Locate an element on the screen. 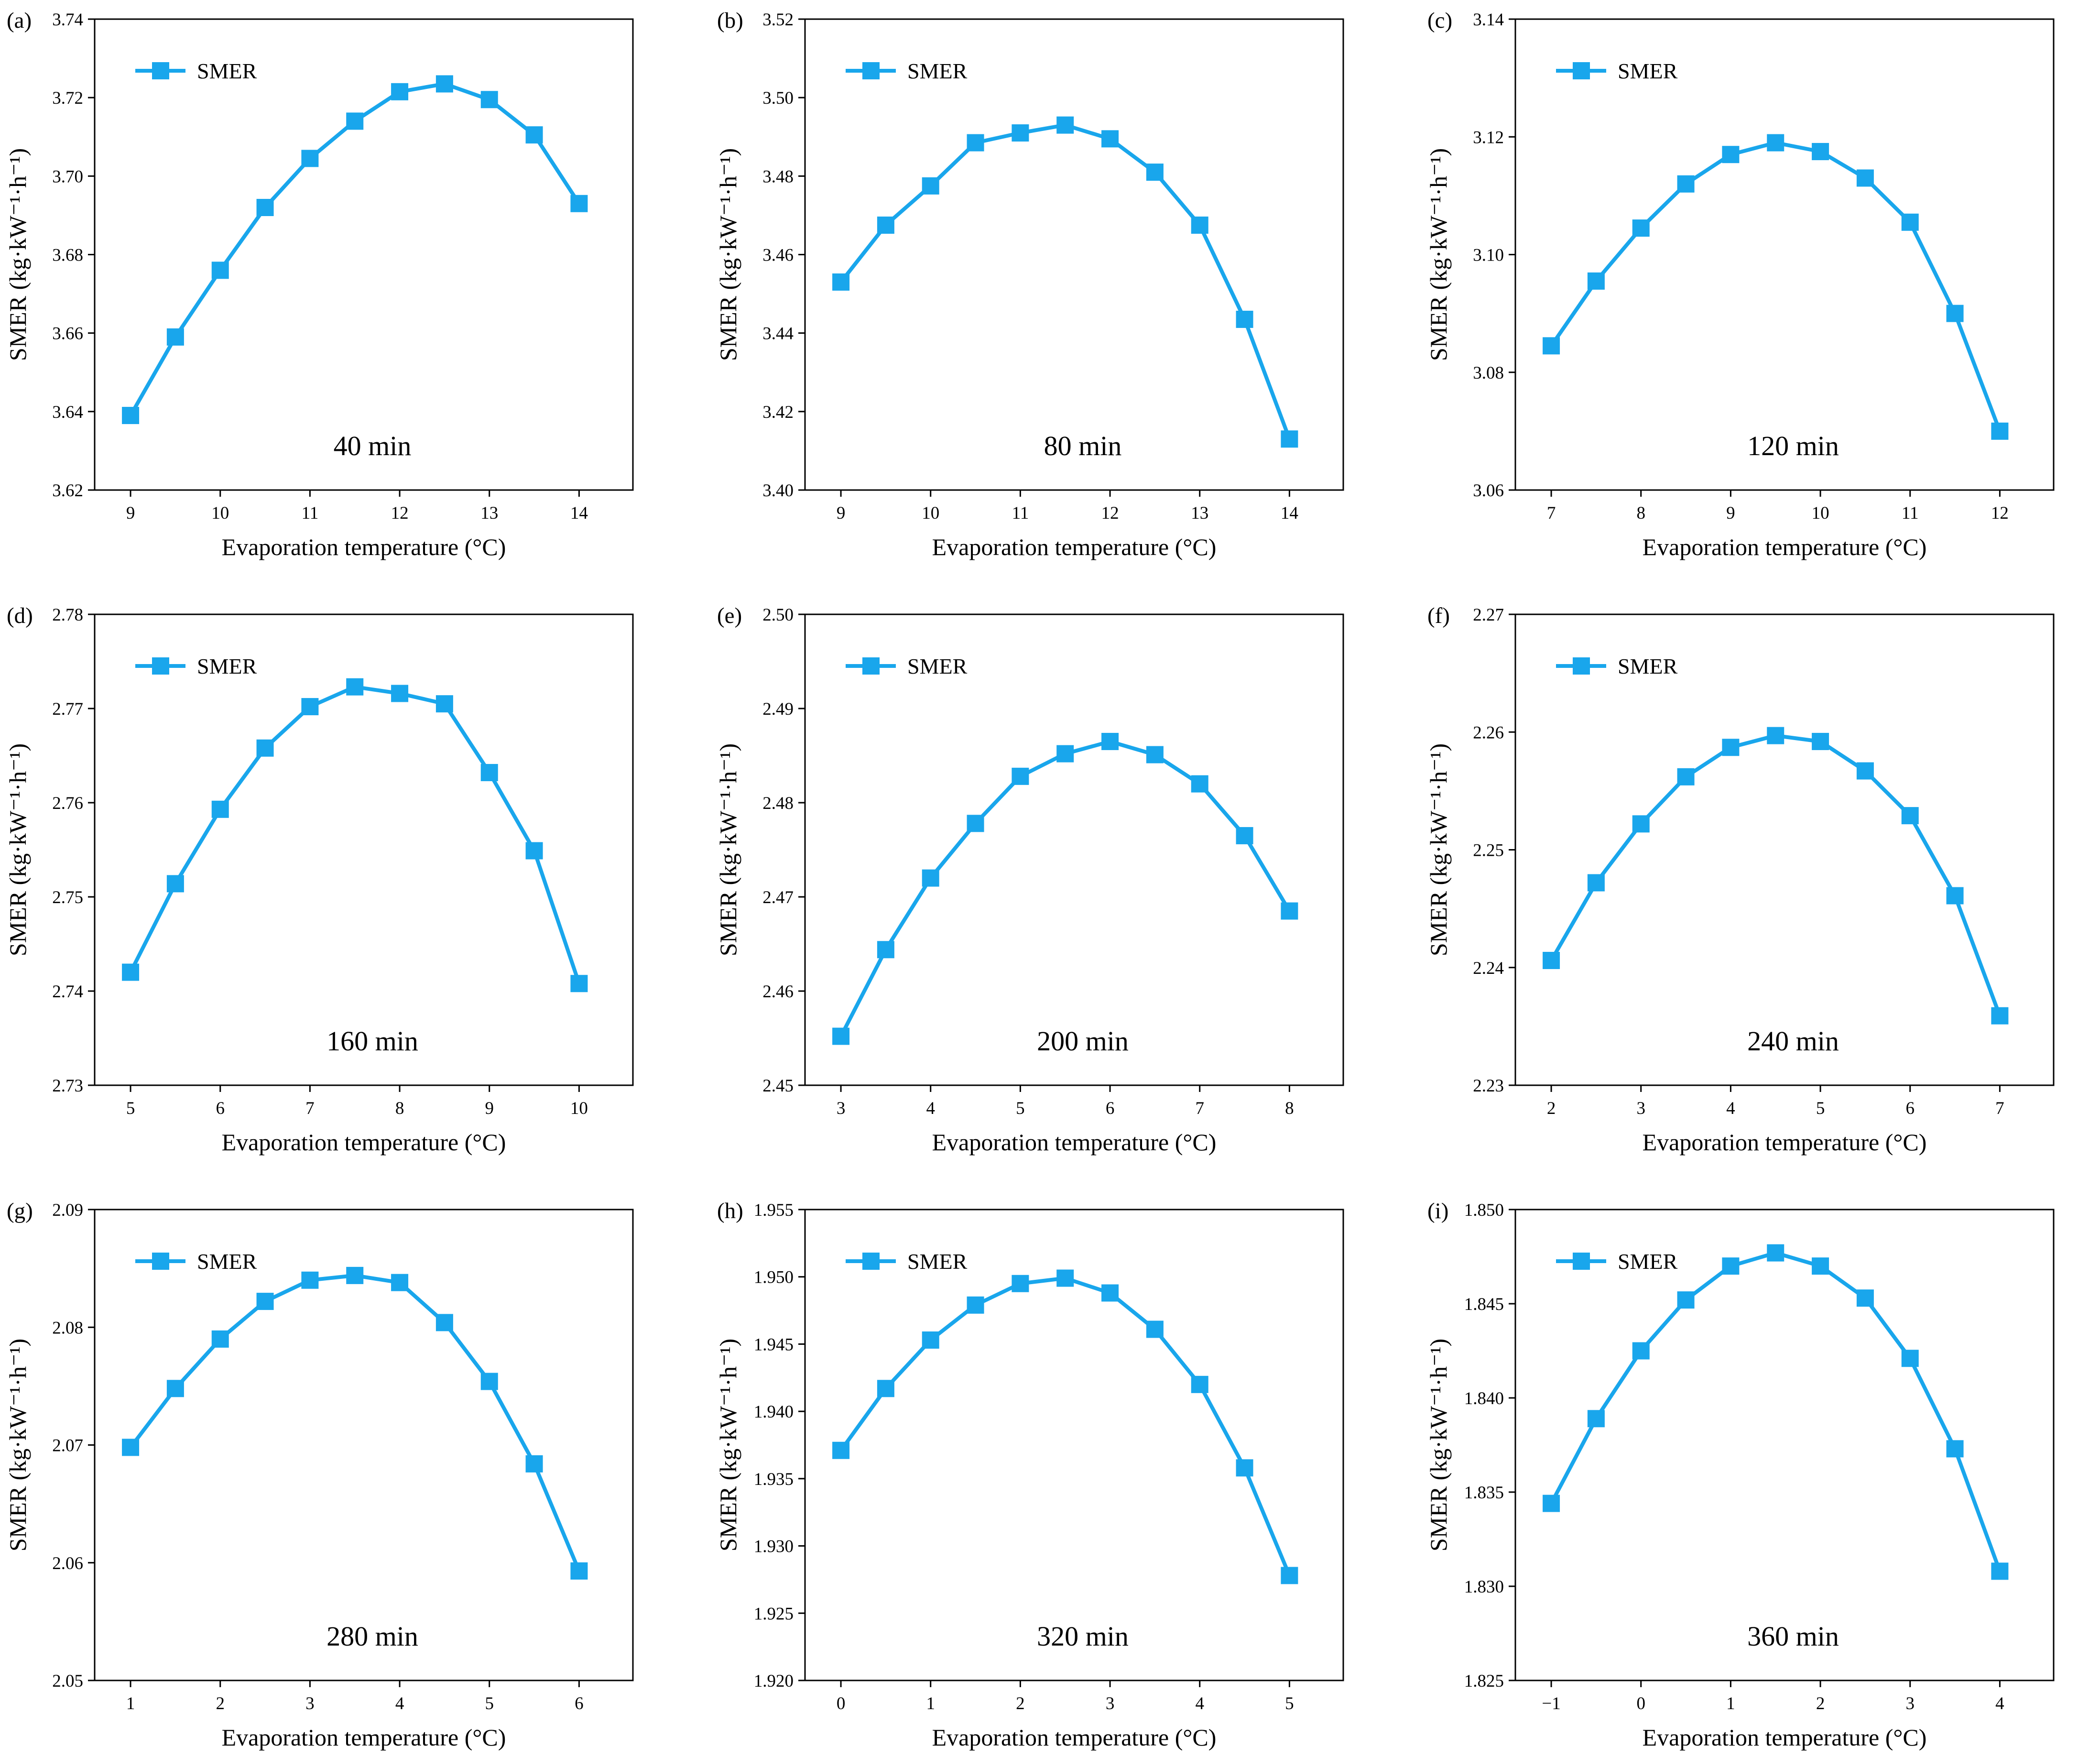 Image resolution: width=2100 pixels, height=1756 pixels. y-tick-label: 1.930 is located at coordinates (774, 1547).